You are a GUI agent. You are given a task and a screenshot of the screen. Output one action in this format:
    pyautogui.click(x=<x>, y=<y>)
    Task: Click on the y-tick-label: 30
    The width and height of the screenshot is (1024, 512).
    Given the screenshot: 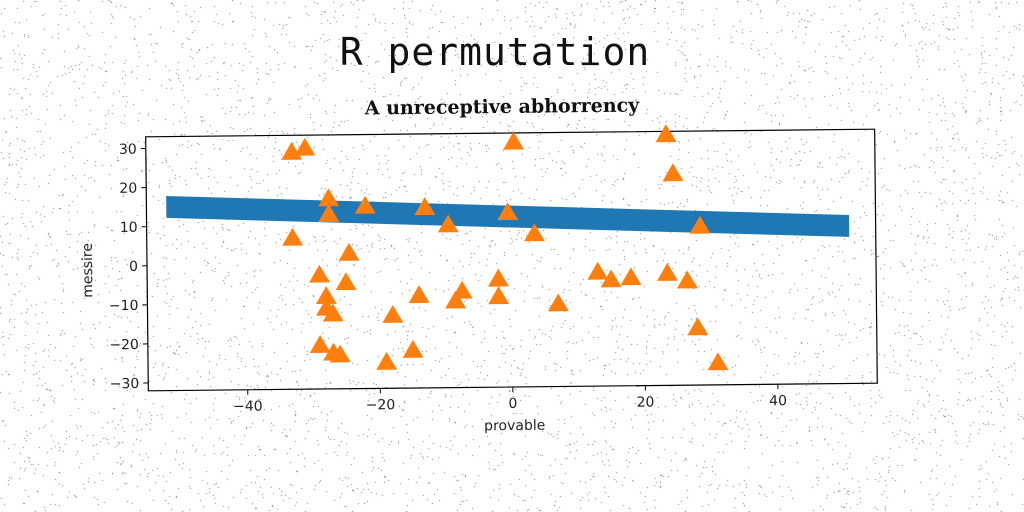 What is the action you would take?
    pyautogui.click(x=128, y=150)
    